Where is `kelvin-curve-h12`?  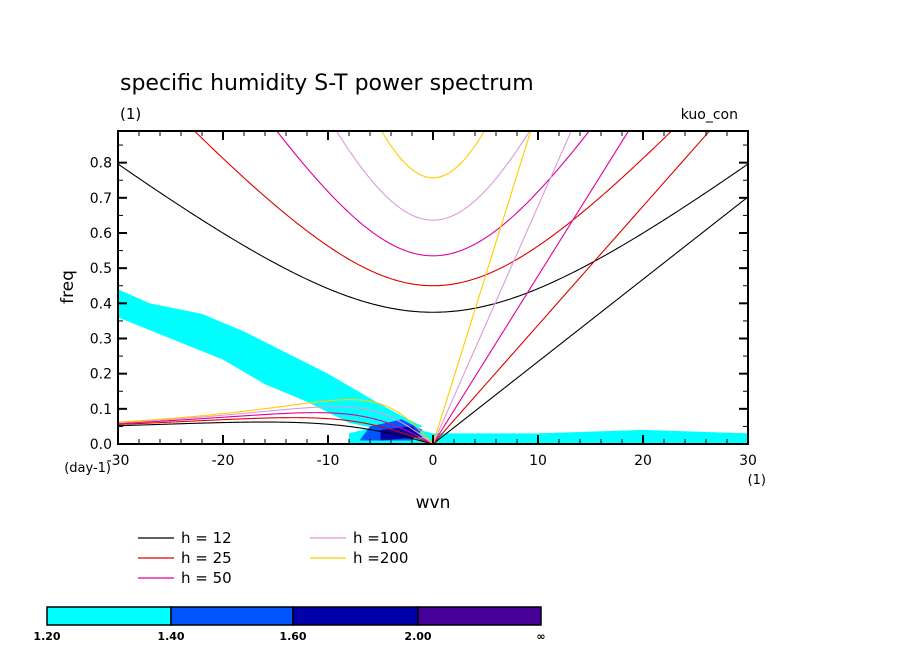
kelvin-curve-h12 is located at coordinates (590, 320).